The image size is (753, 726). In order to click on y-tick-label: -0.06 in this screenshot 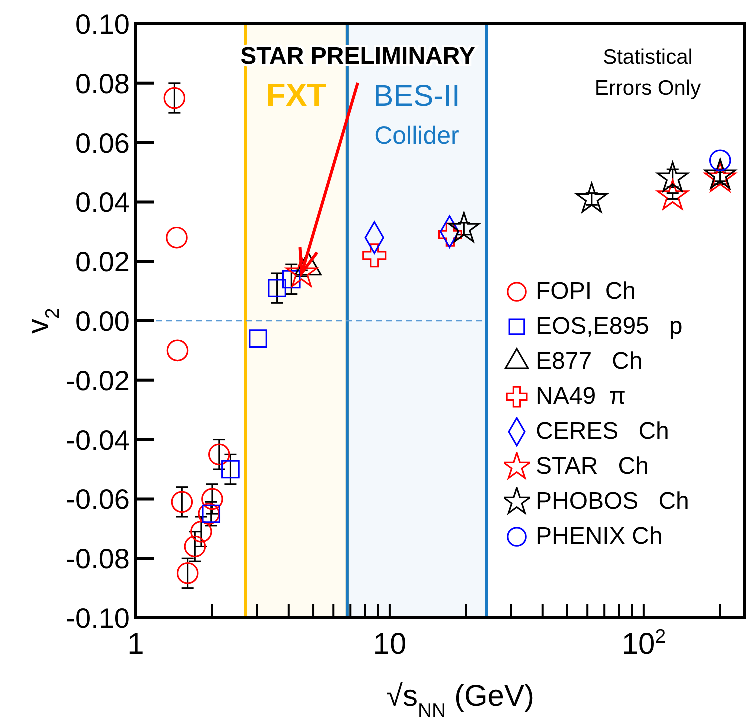, I will do `click(98, 500)`.